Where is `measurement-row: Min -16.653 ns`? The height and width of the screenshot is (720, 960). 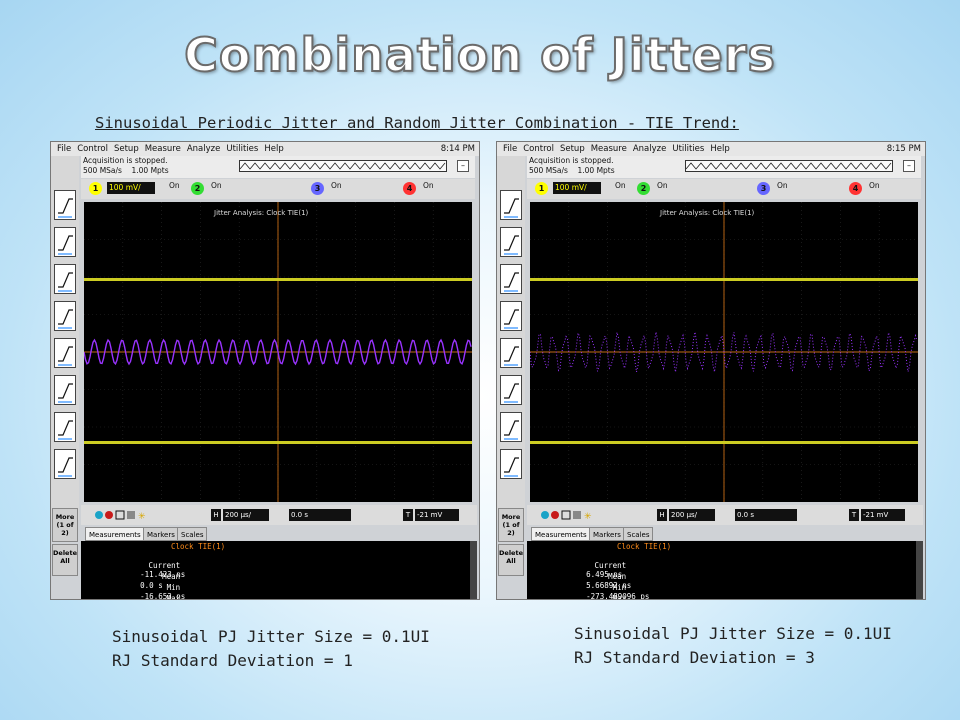 measurement-row: Min -16.653 ns is located at coordinates (137, 587).